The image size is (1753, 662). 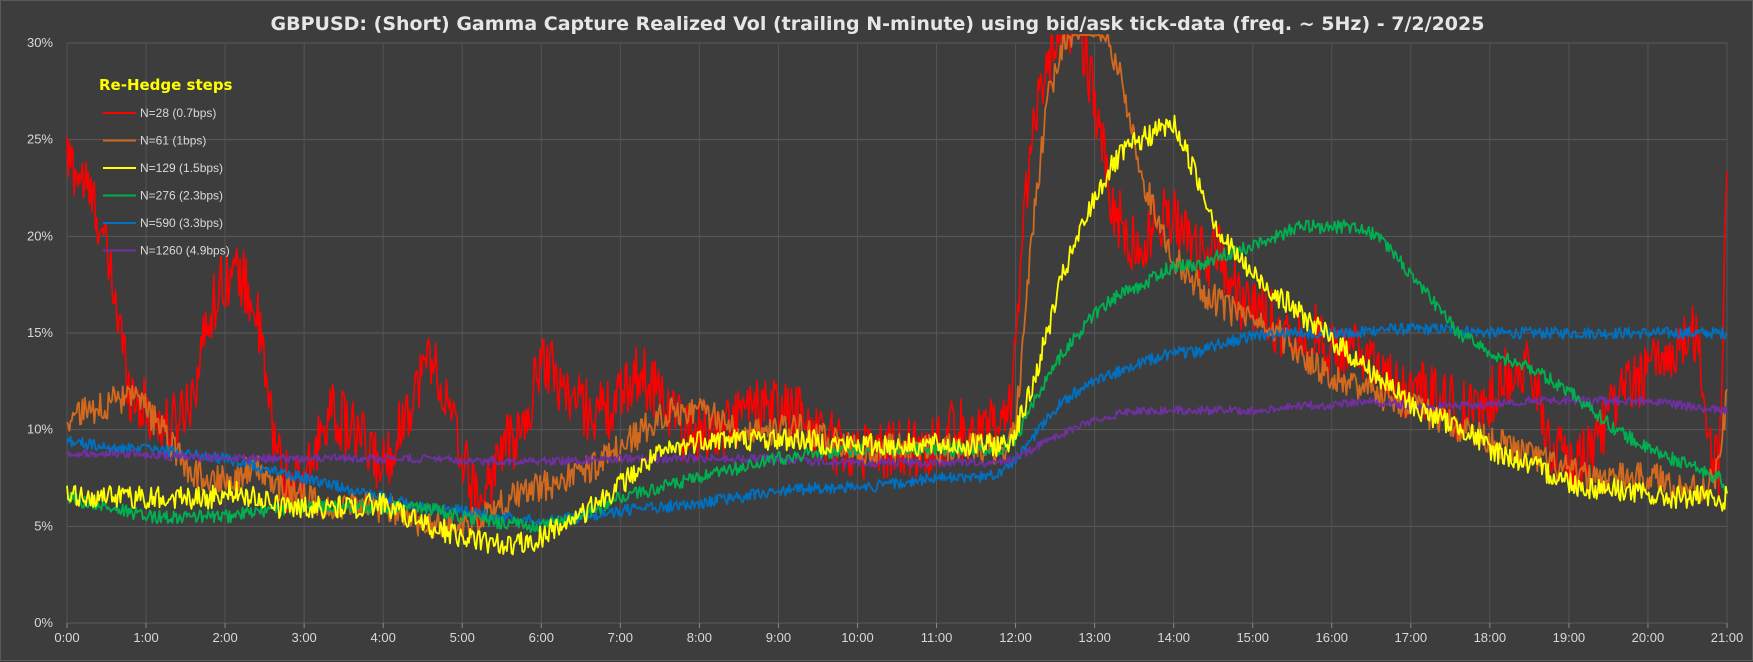 What do you see at coordinates (541, 637) in the screenshot?
I see `x-tick-label: 6:00` at bounding box center [541, 637].